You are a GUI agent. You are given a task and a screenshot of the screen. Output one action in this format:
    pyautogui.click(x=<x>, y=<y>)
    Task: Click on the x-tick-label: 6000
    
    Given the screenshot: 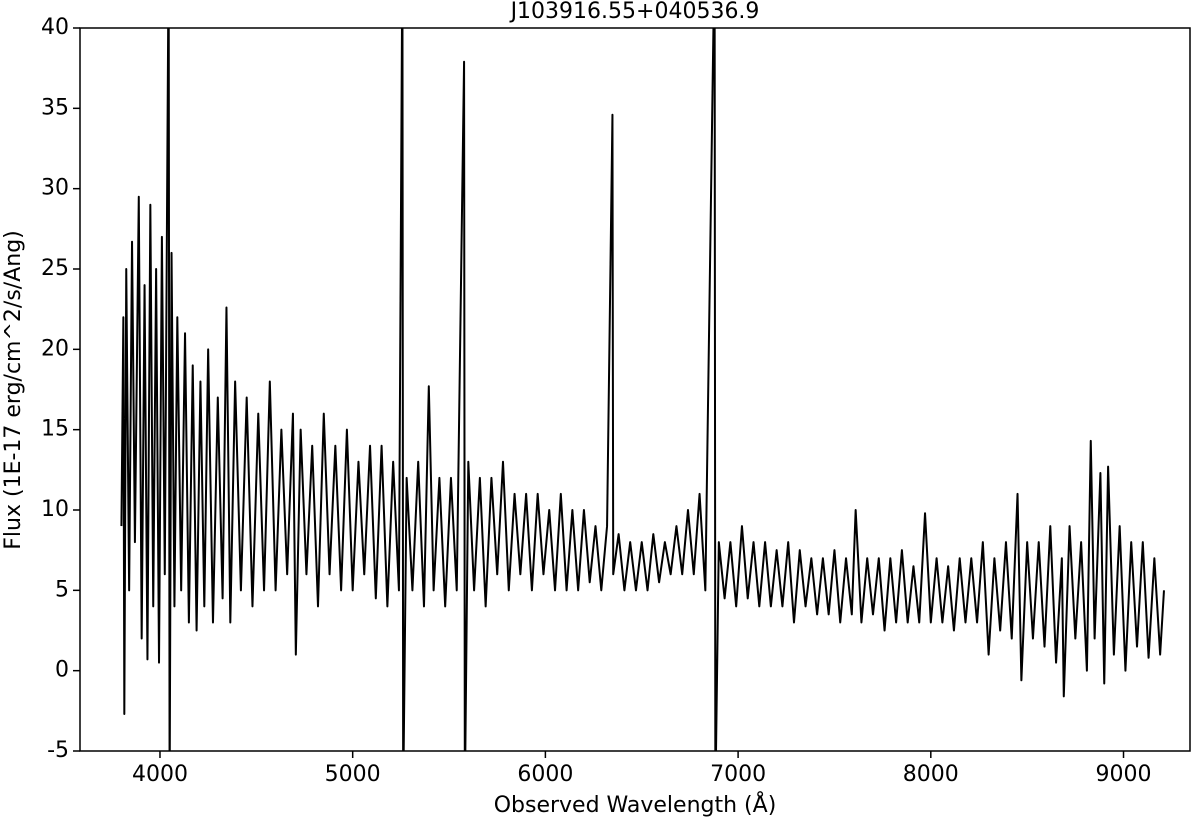 What is the action you would take?
    pyautogui.click(x=545, y=774)
    